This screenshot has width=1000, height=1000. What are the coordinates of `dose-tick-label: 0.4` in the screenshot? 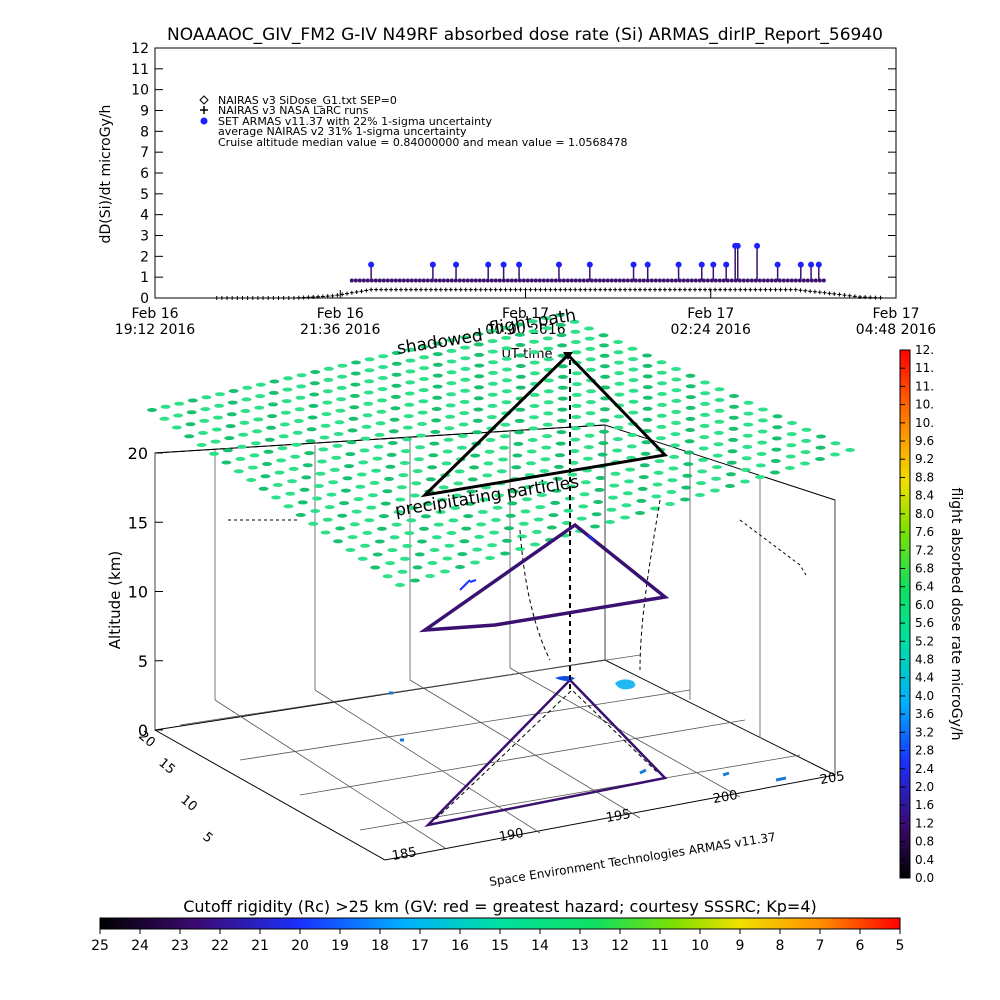 It's located at (924, 860).